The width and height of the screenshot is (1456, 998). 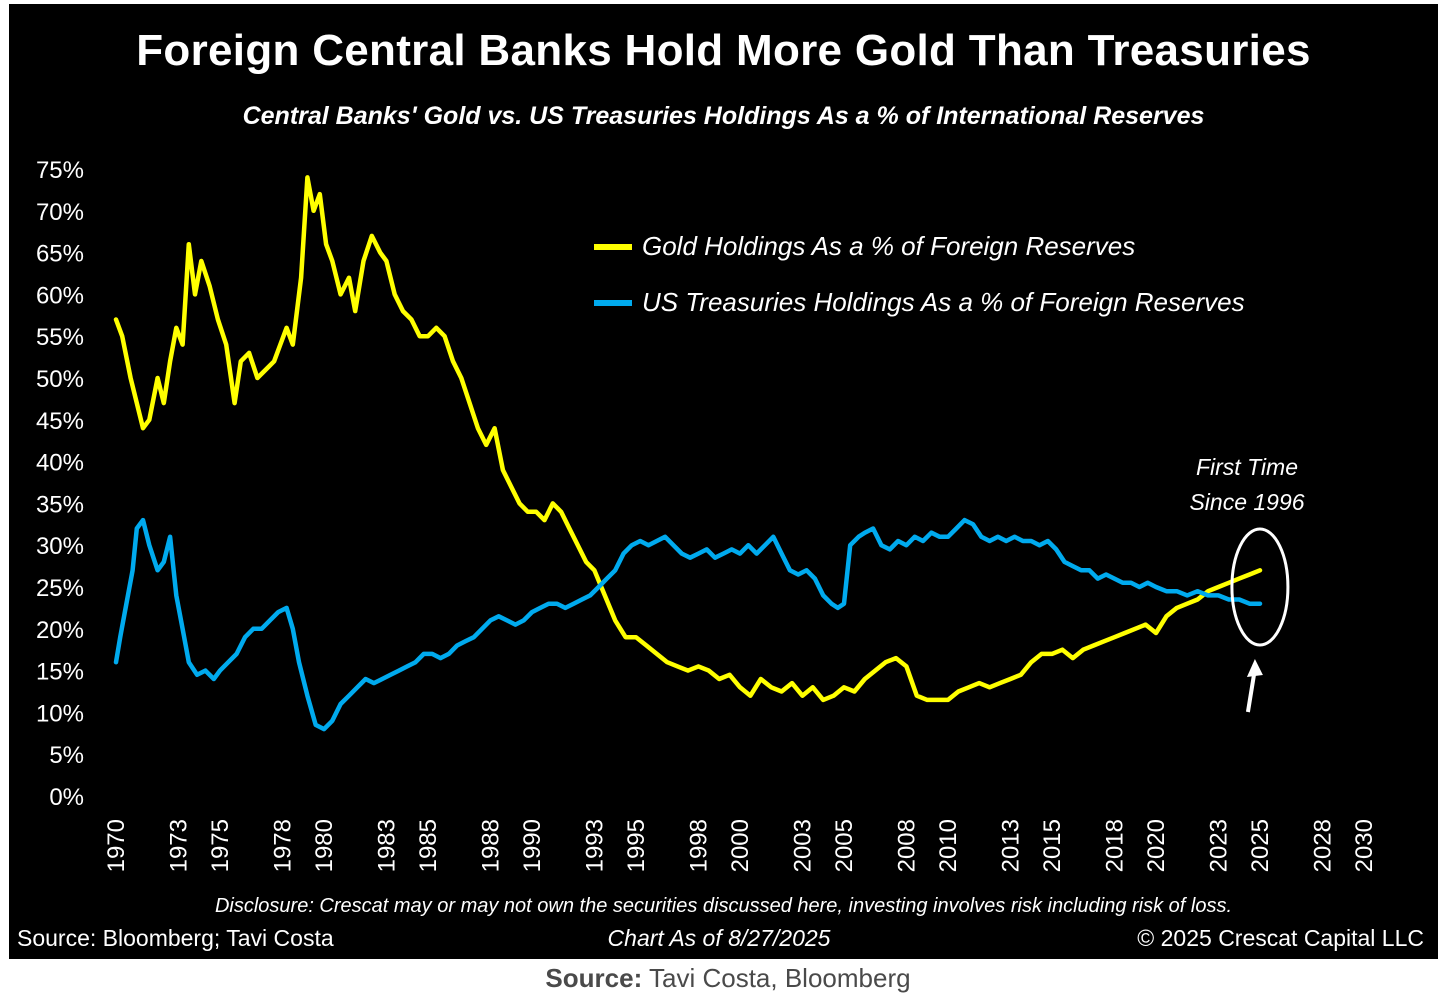 I want to click on y-tick-label: 60%, so click(x=60, y=295).